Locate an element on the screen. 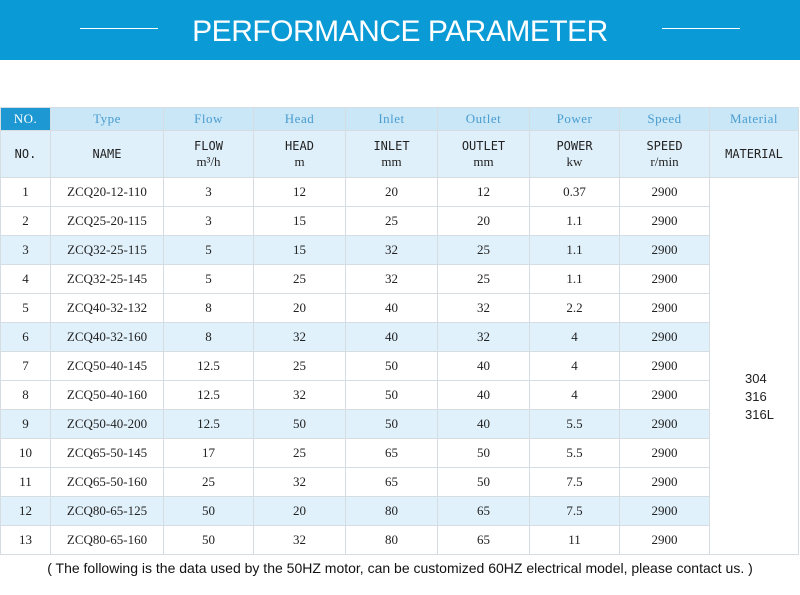 The image size is (800, 595). table-row: 8 ZCQ50-40-160 12.5 32 50 40 4 2900 is located at coordinates (399, 395).